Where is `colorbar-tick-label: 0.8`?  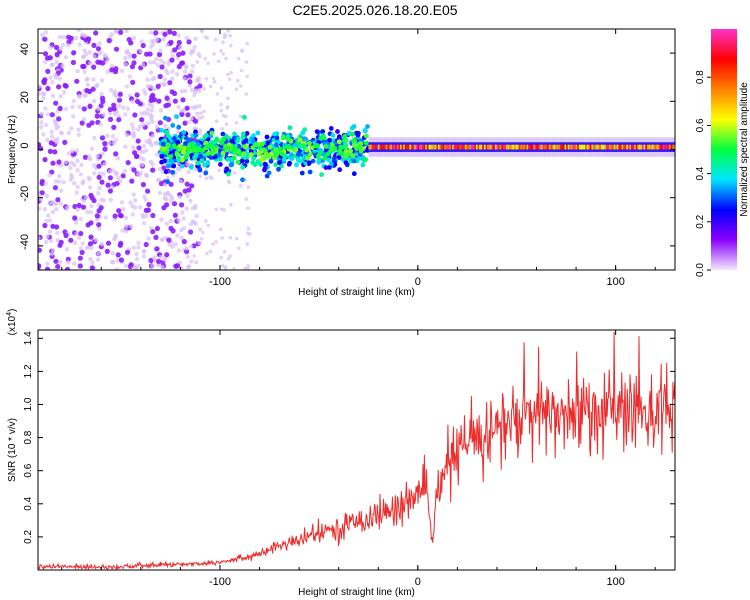 colorbar-tick-label: 0.8 is located at coordinates (700, 77).